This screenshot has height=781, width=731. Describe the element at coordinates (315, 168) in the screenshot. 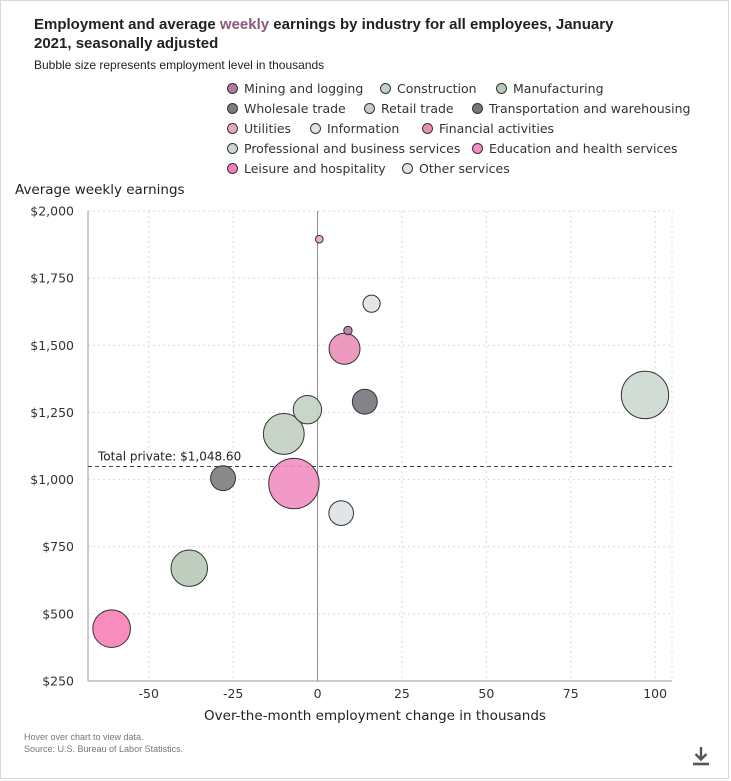

I see `legend-label: Leisure and hospitality` at that location.